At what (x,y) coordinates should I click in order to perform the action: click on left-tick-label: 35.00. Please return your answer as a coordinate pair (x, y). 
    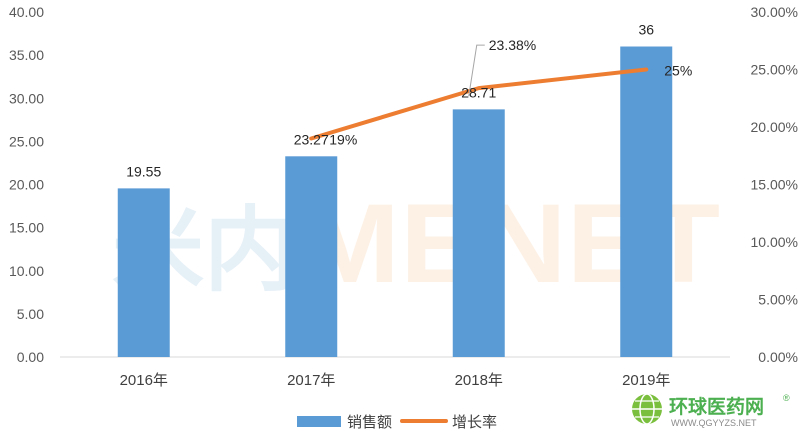
    Looking at the image, I should click on (26, 55).